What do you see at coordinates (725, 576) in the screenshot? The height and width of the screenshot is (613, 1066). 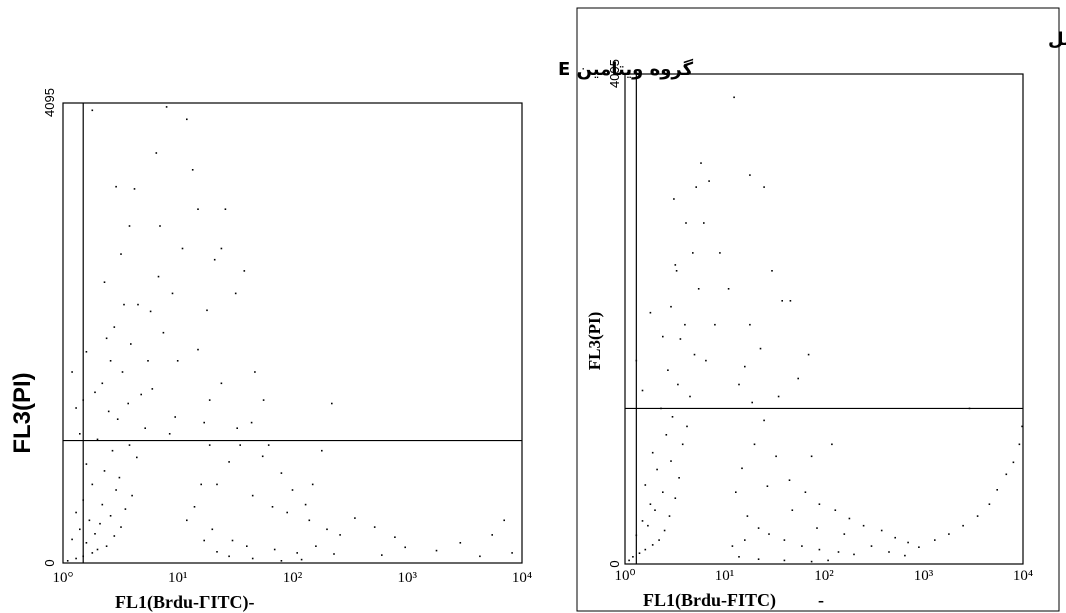 I see `right-x-tick-label: 10¹` at bounding box center [725, 576].